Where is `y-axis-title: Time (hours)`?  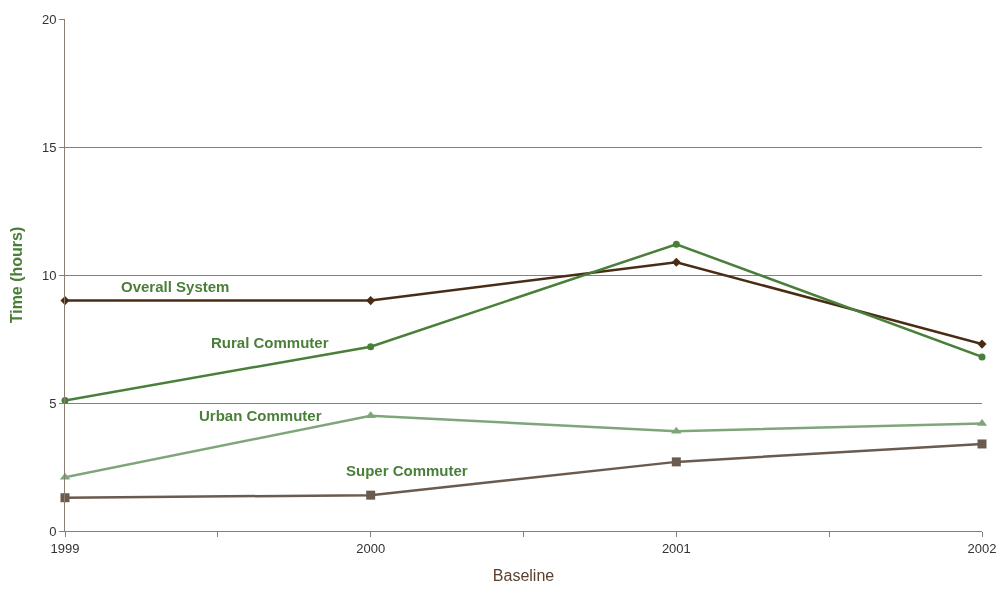 y-axis-title: Time (hours) is located at coordinates (16, 275).